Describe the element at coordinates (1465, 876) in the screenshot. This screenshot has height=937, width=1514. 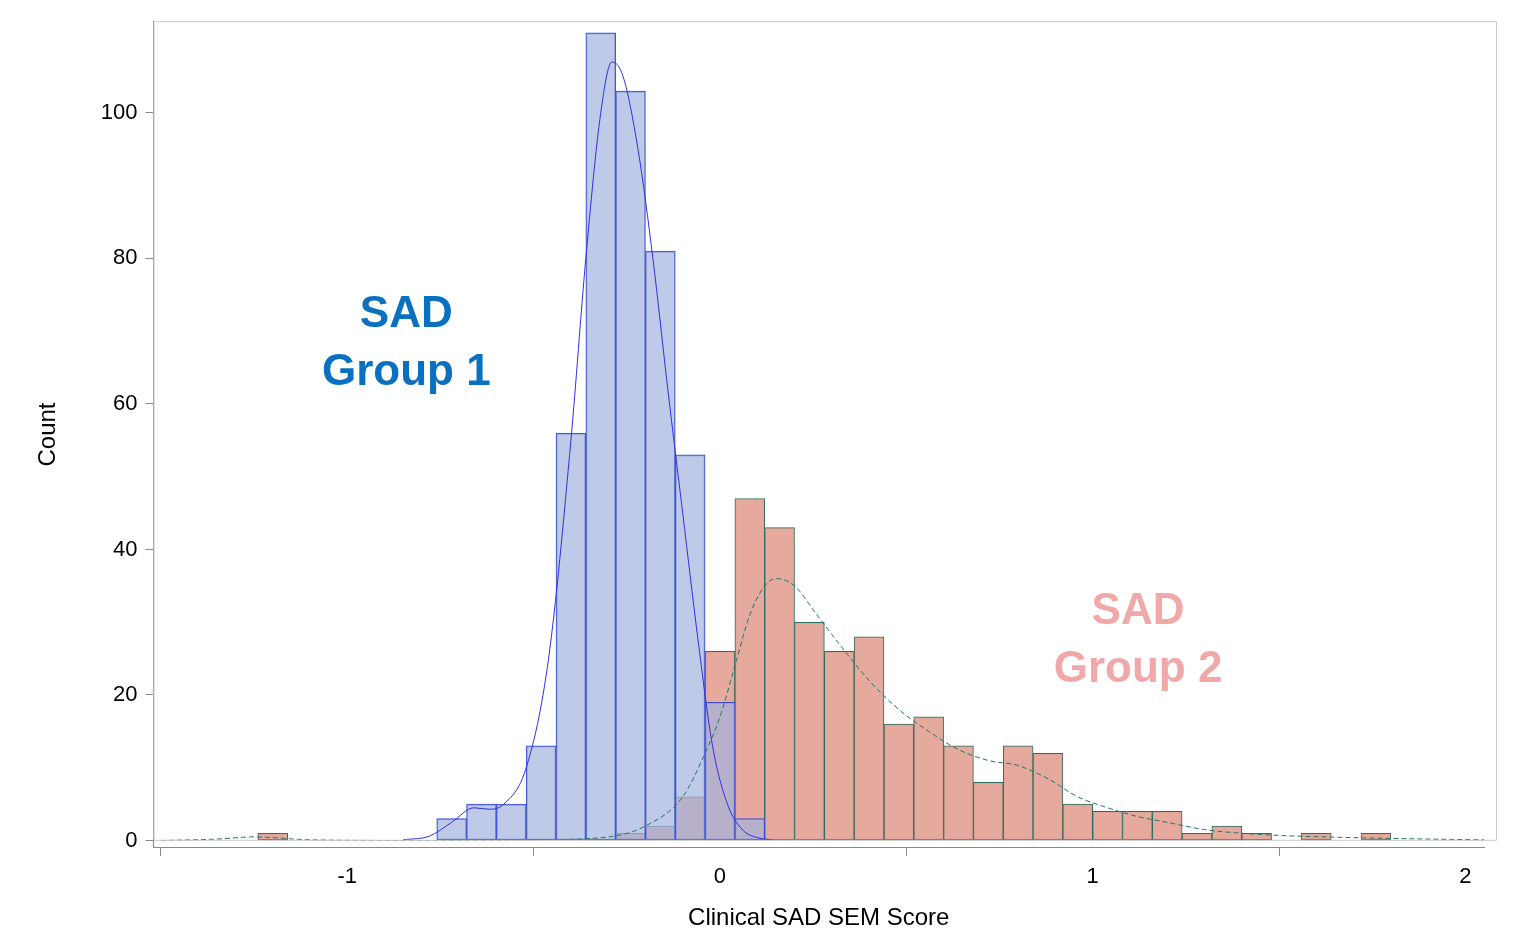
I see `x-tick-label: 2` at that location.